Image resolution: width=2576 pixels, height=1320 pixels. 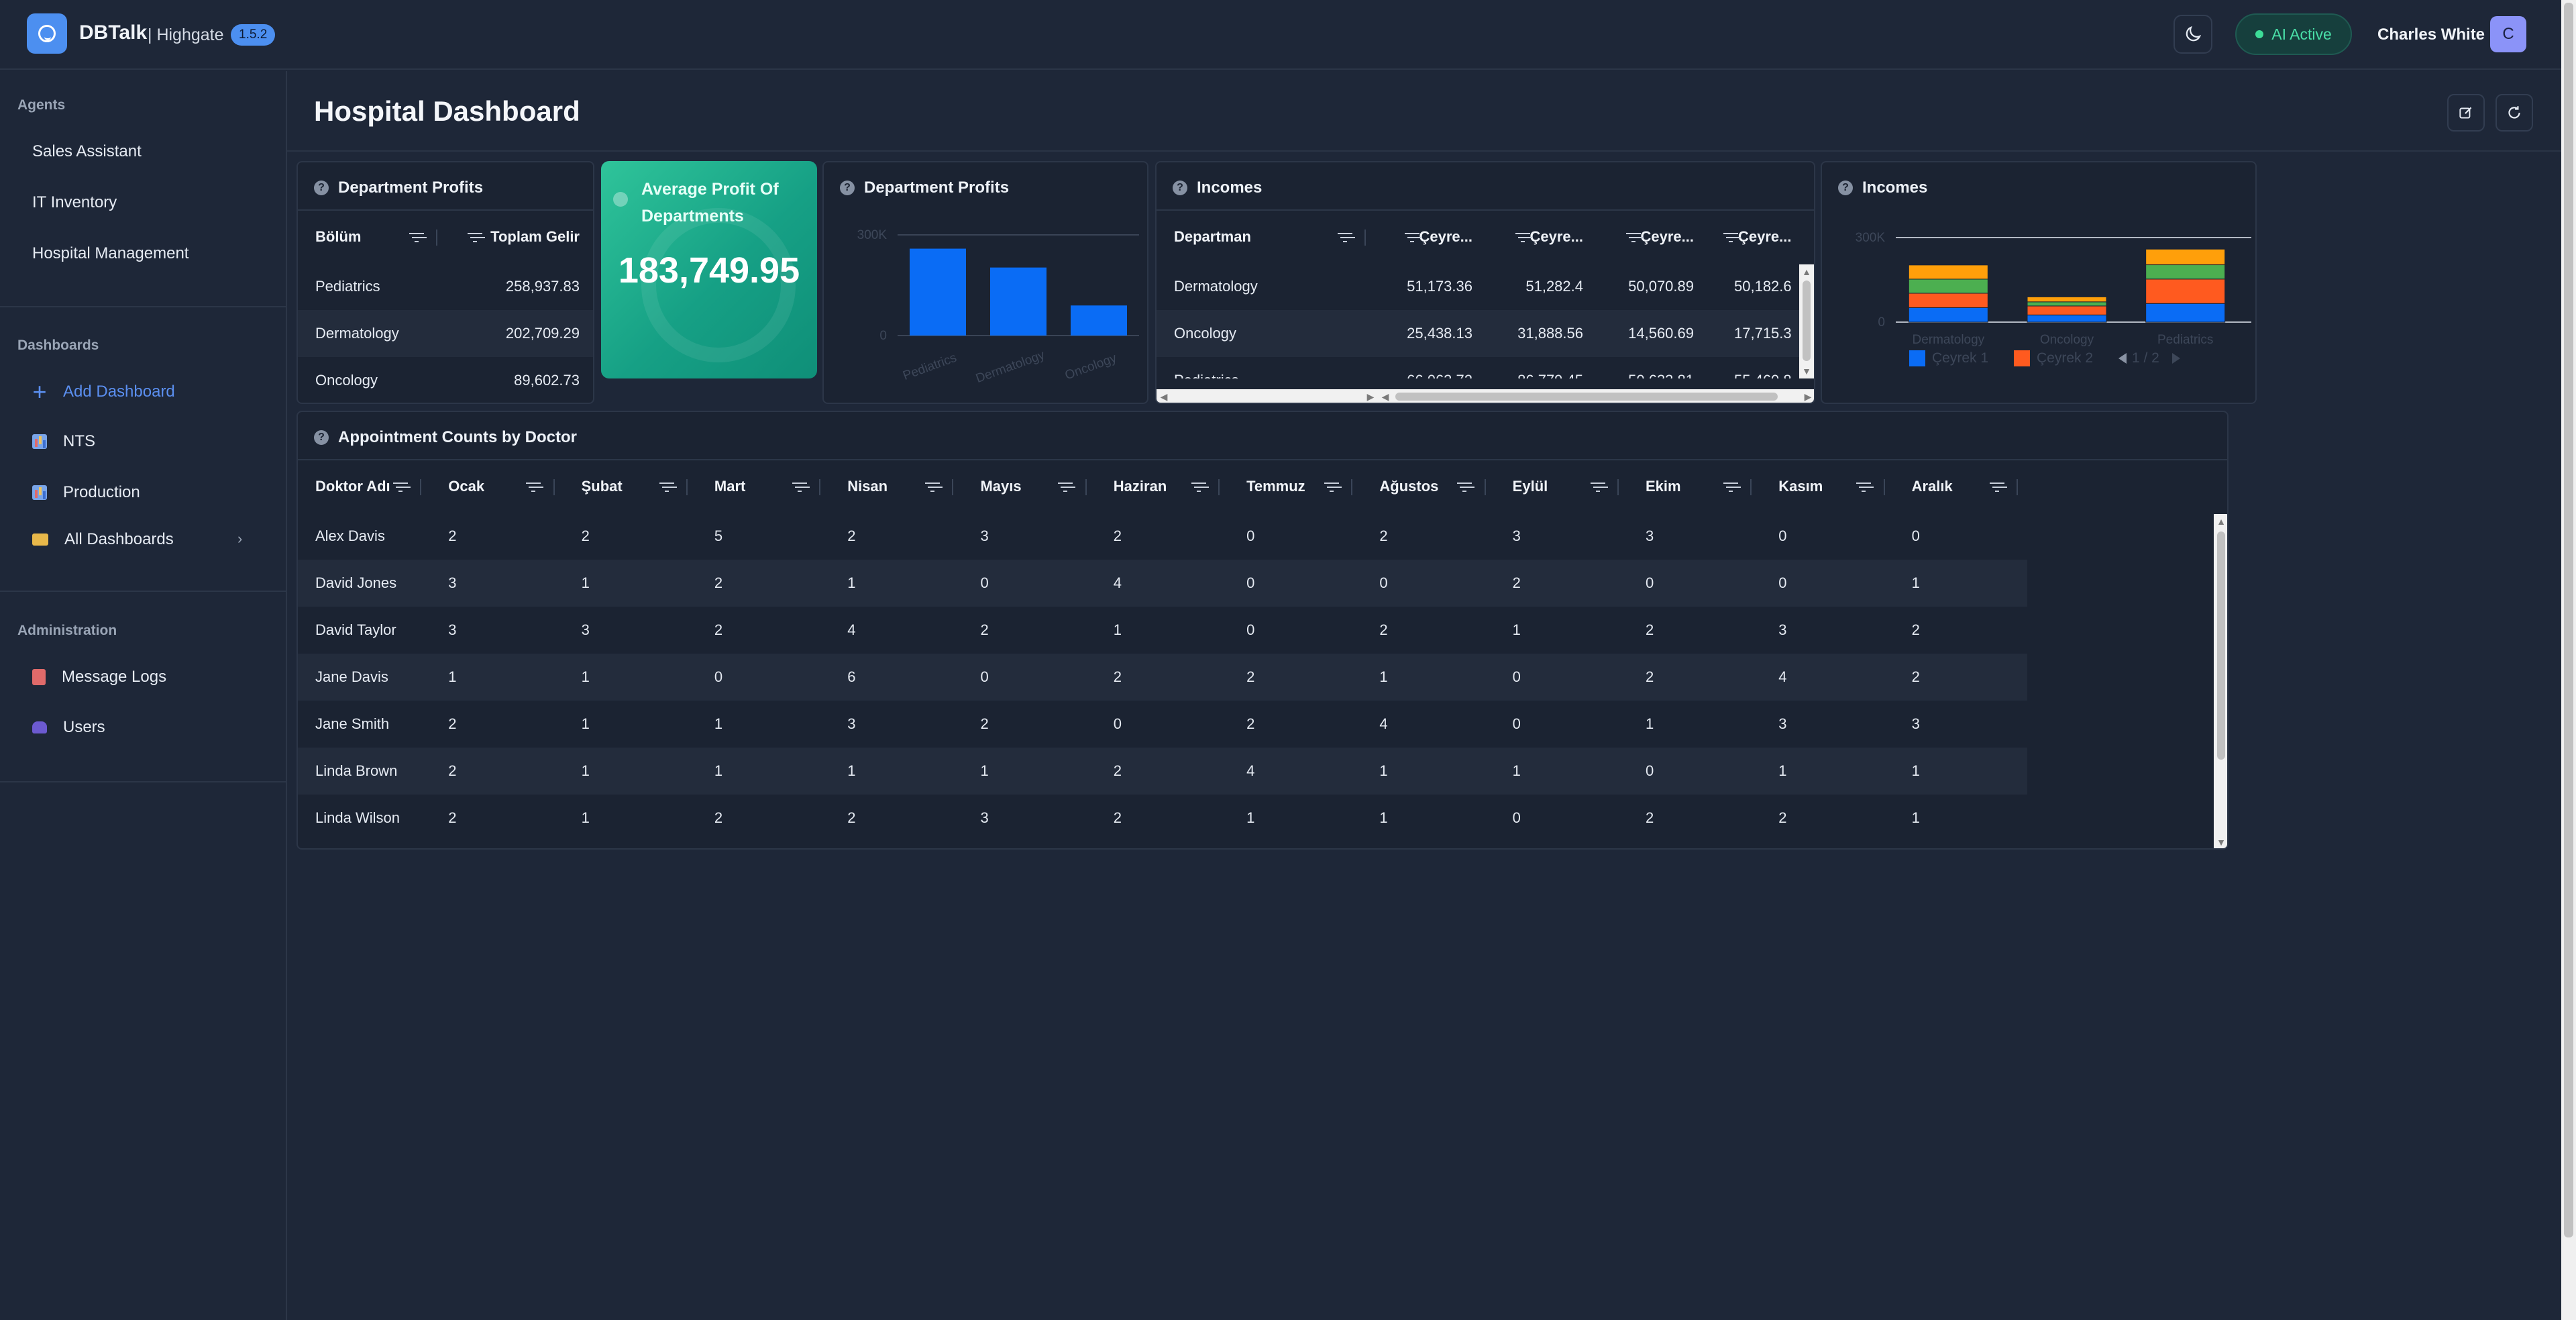 I want to click on incomes-vertical-scrollbar: ▲ ▼, so click(x=1806, y=321).